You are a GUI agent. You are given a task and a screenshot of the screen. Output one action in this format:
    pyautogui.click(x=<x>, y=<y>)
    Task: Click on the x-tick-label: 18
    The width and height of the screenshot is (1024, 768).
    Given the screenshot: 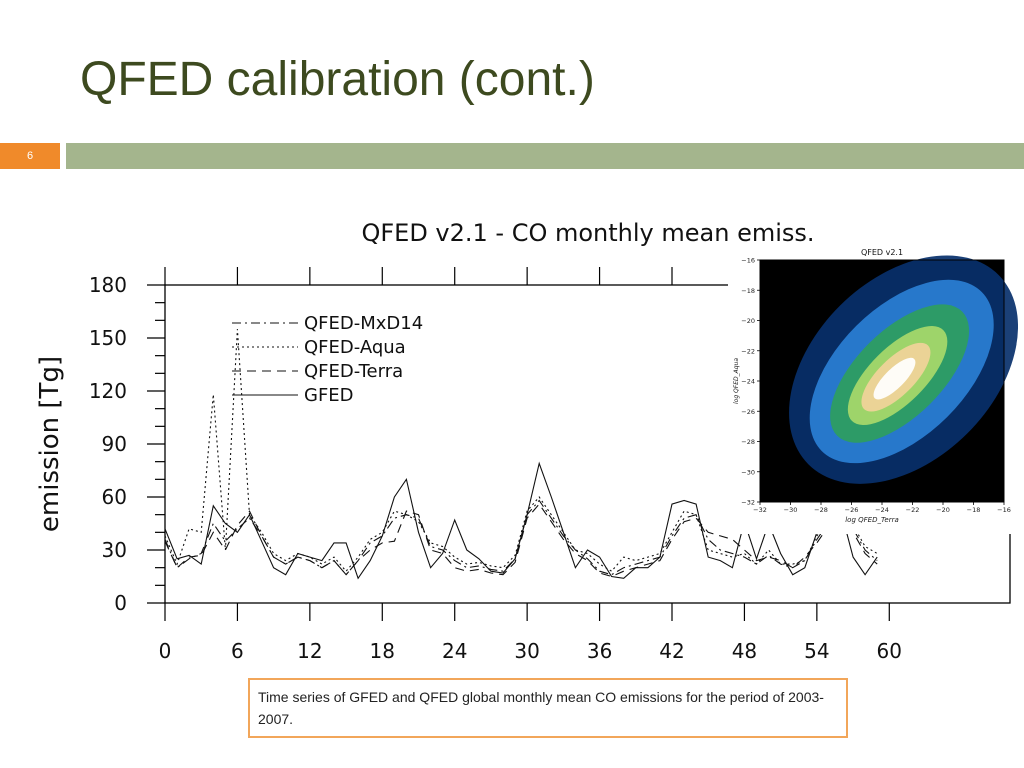 What is the action you would take?
    pyautogui.click(x=382, y=651)
    